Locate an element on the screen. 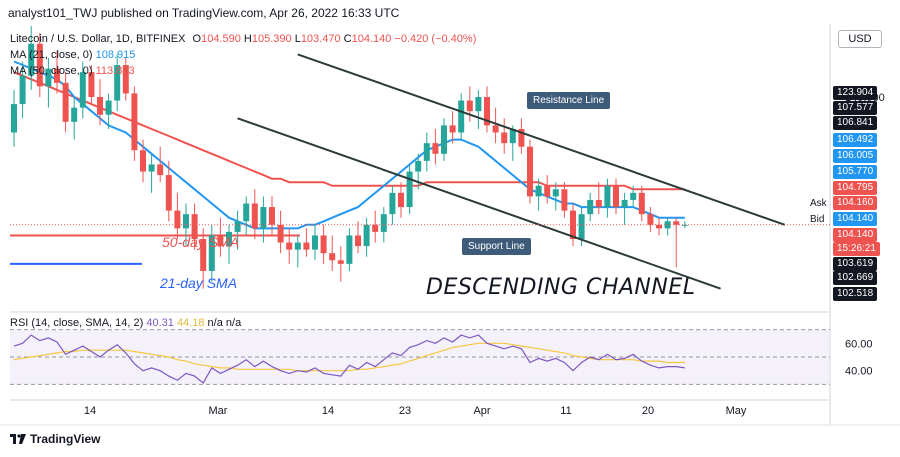  currency-button: USD is located at coordinates (860, 39).